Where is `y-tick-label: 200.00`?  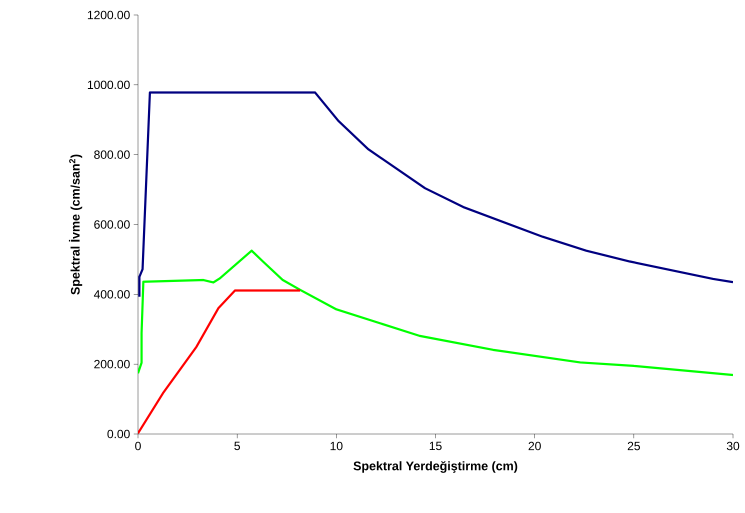 y-tick-label: 200.00 is located at coordinates (112, 364).